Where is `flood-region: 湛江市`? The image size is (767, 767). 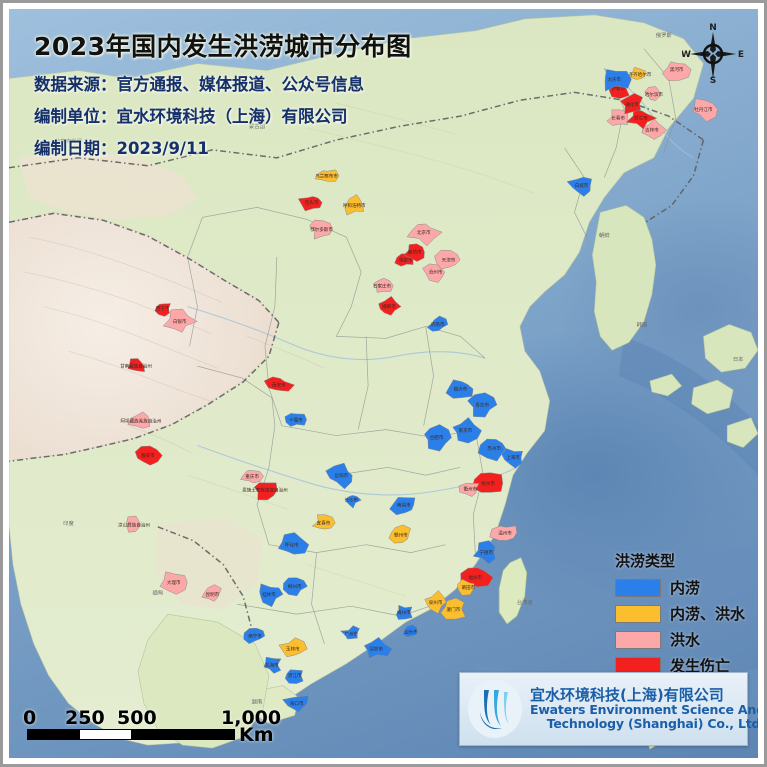 flood-region: 湛江市 is located at coordinates (294, 676).